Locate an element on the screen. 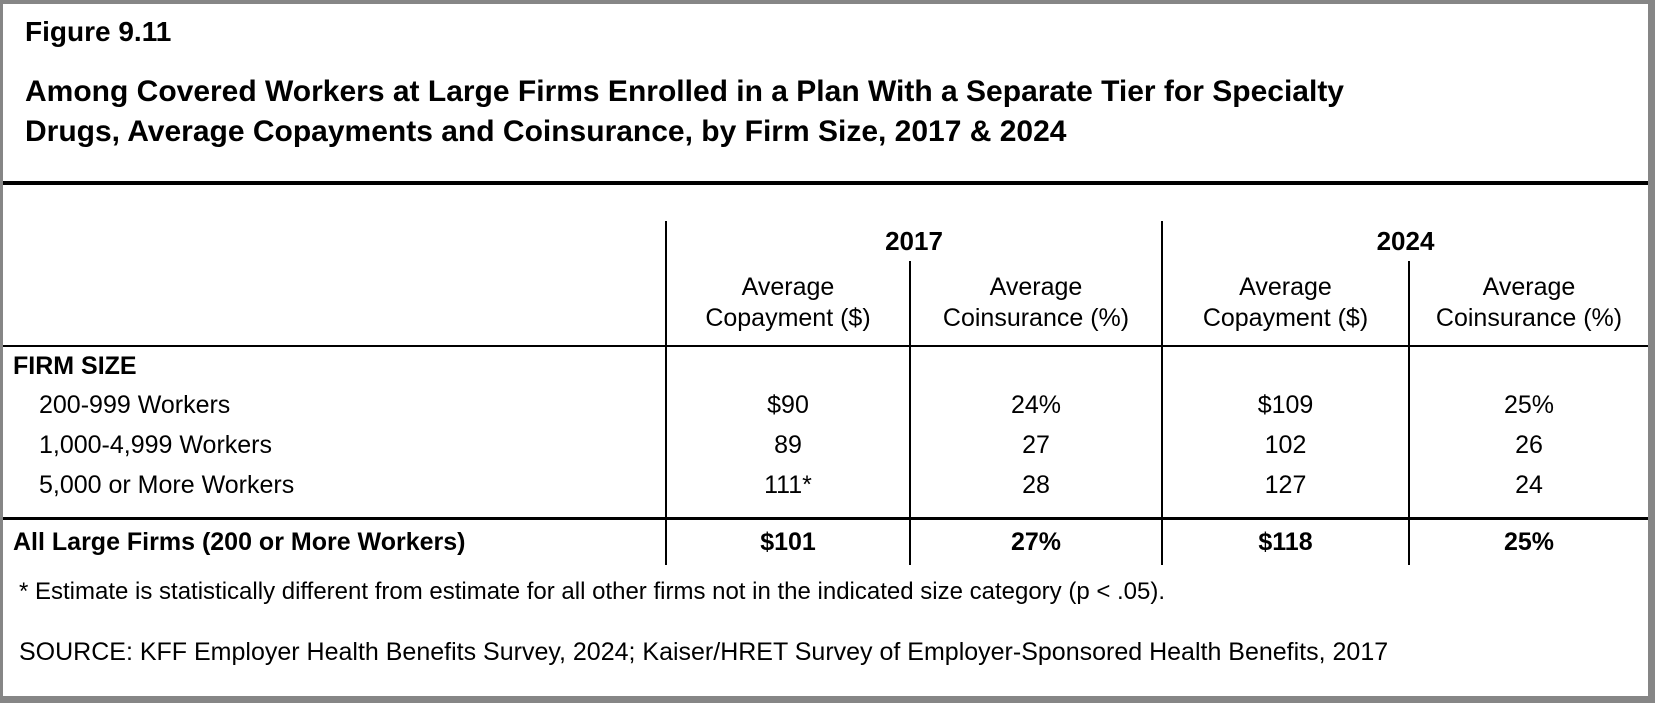  data-cell: $109 is located at coordinates (1284, 405).